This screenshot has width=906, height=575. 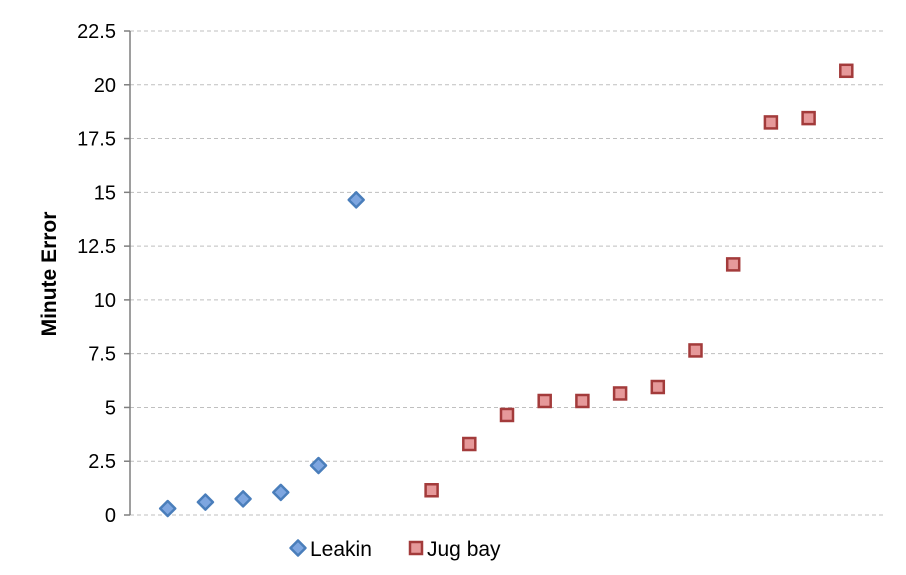 I want to click on legend-item-leakin: Leakin, so click(x=330, y=549).